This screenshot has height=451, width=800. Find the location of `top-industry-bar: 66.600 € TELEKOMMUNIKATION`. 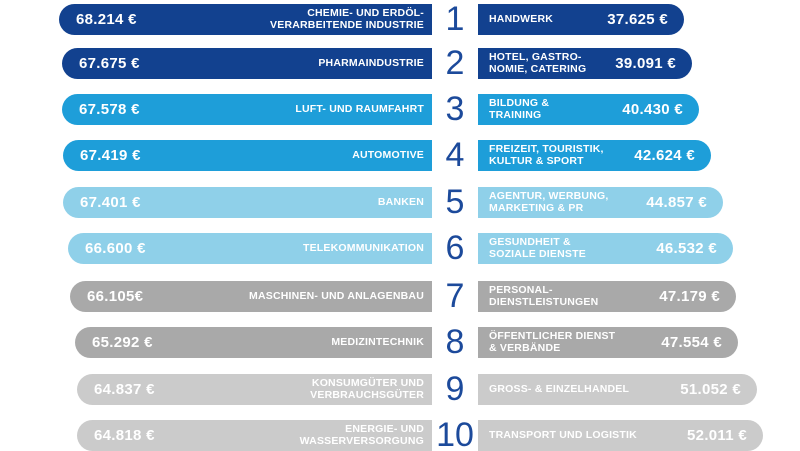

top-industry-bar: 66.600 € TELEKOMMUNIKATION is located at coordinates (250, 248).